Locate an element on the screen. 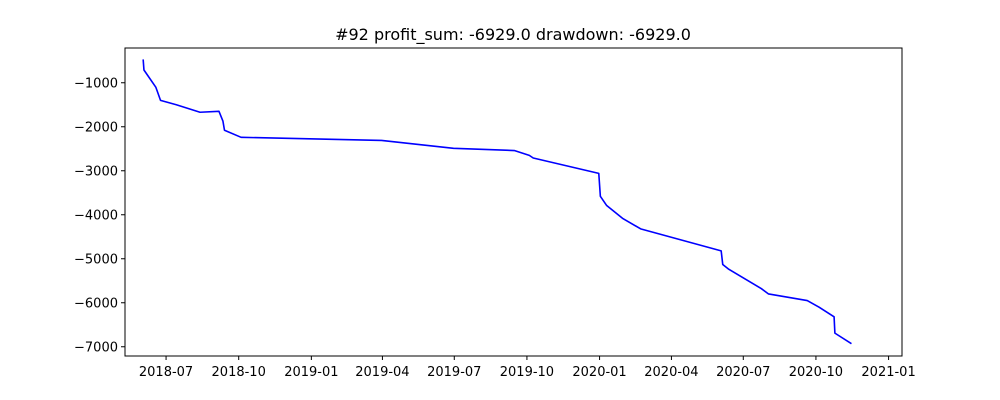 The width and height of the screenshot is (1000, 400). x-tick-label: 2019-04 is located at coordinates (382, 372).